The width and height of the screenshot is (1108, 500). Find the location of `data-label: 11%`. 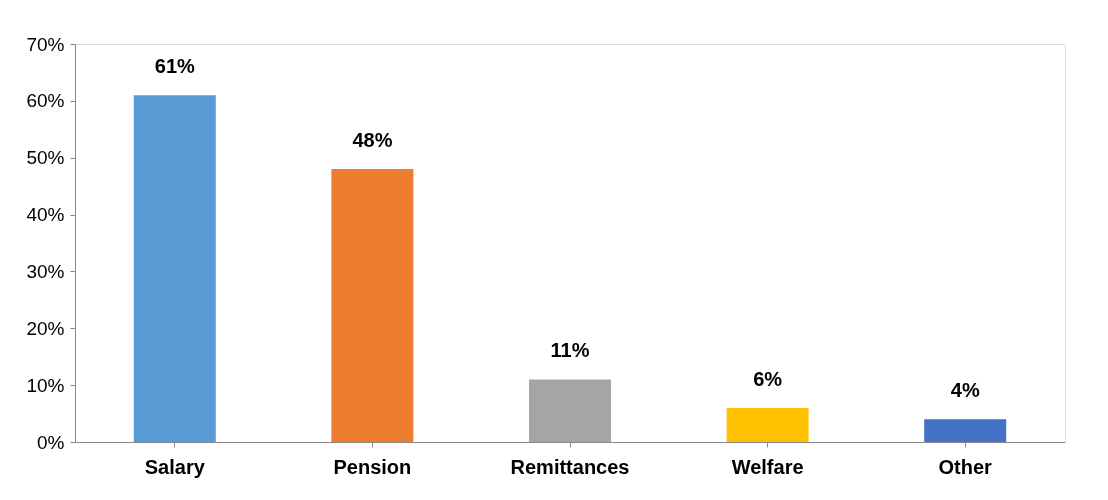

data-label: 11% is located at coordinates (570, 350).